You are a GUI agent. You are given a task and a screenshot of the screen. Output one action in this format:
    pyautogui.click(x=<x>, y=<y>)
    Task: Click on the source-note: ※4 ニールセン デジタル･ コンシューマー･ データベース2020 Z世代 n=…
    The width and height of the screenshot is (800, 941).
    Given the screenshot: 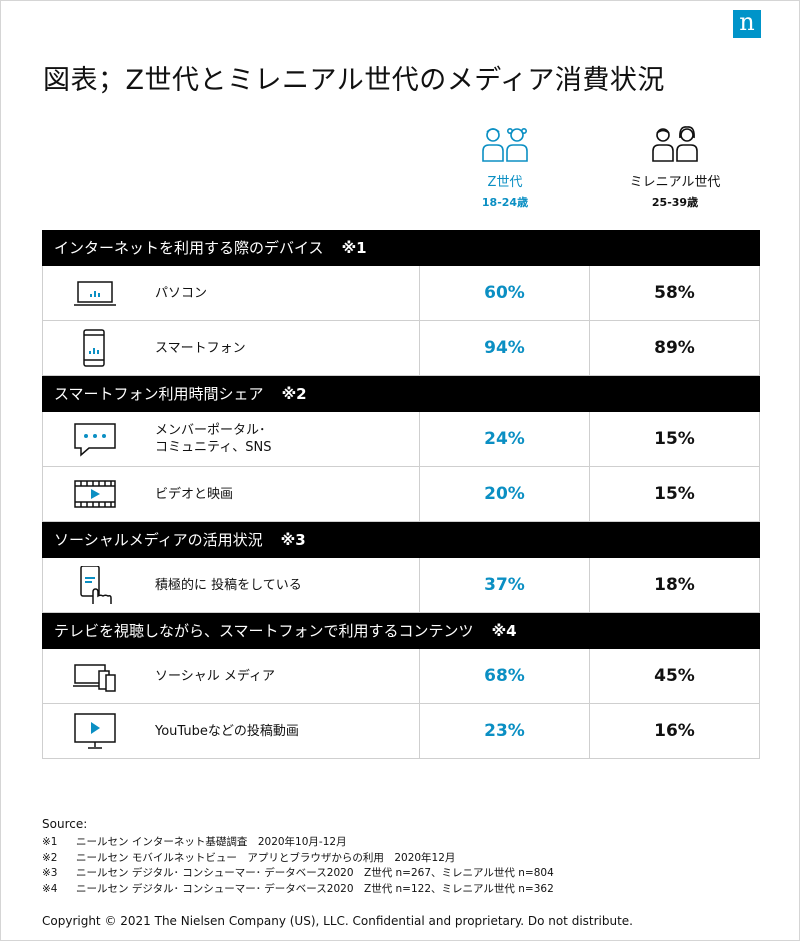 What is the action you would take?
    pyautogui.click(x=298, y=890)
    